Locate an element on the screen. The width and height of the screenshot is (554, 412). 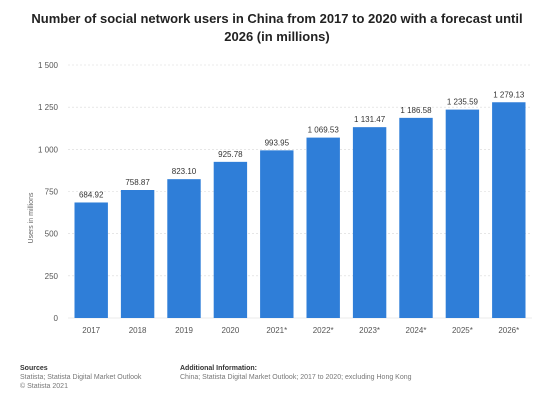
x-tick-label: 2021* is located at coordinates (276, 330).